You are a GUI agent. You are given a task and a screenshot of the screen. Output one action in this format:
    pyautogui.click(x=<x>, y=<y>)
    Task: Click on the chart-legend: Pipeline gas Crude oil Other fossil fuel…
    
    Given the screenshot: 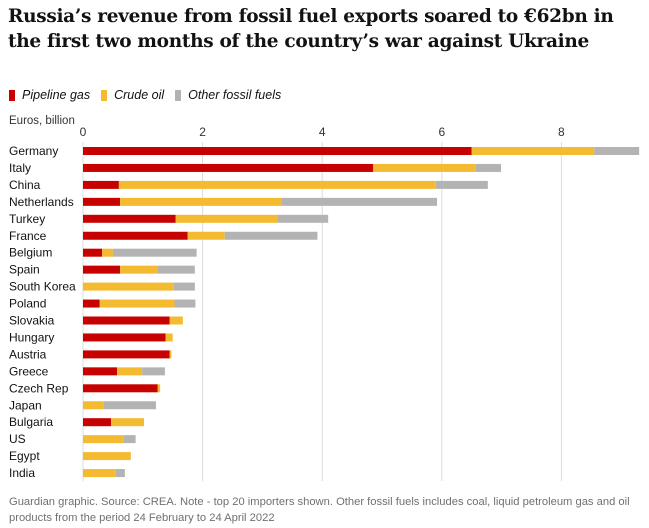 What is the action you would take?
    pyautogui.click(x=150, y=95)
    